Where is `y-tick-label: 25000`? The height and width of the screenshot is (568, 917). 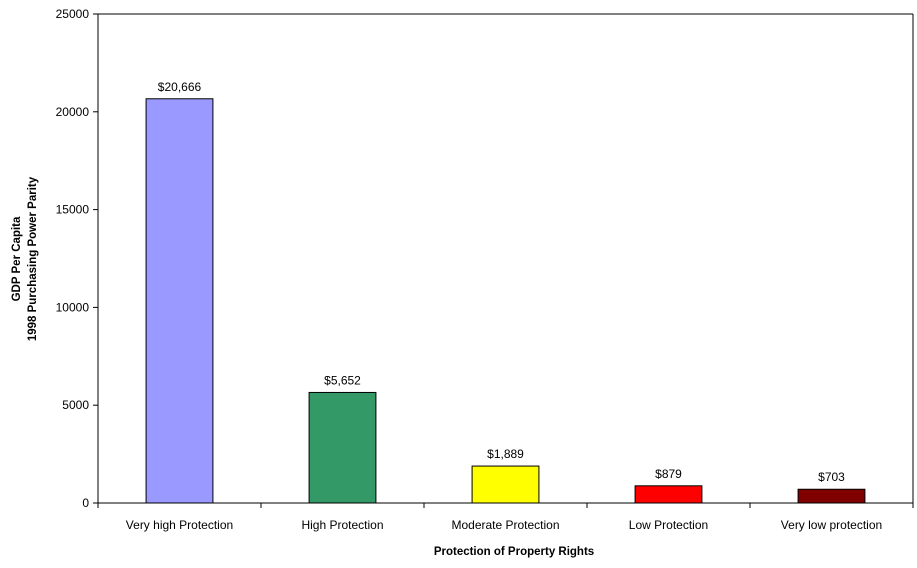 y-tick-label: 25000 is located at coordinates (73, 14).